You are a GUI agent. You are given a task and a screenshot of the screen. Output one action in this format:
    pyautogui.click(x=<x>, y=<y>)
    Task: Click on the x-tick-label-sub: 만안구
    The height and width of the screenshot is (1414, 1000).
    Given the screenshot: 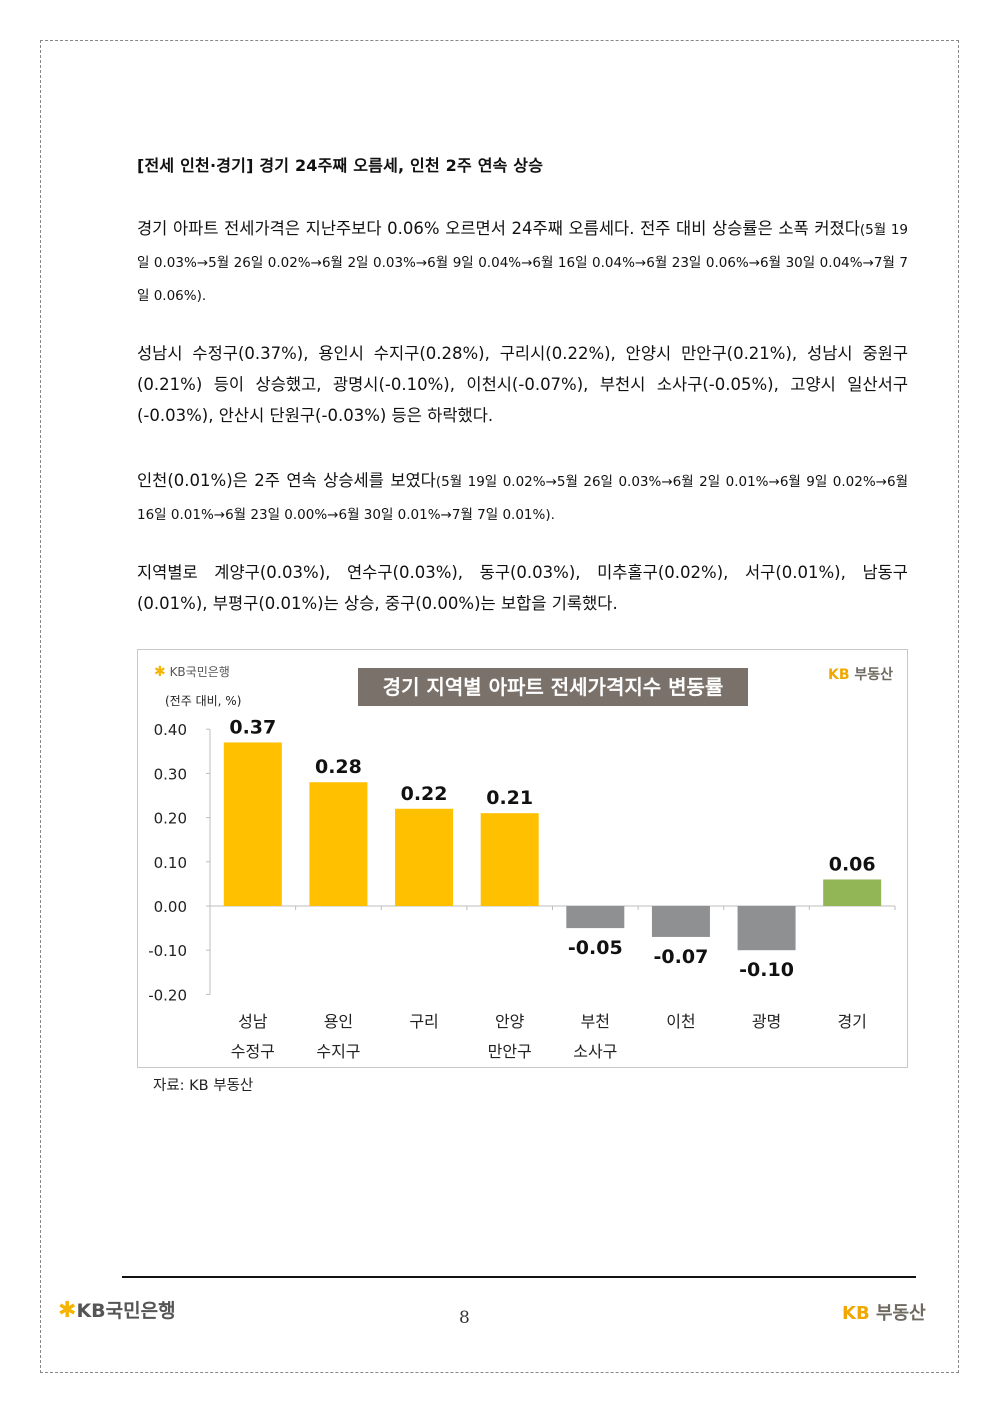 What is the action you would take?
    pyautogui.click(x=510, y=1051)
    